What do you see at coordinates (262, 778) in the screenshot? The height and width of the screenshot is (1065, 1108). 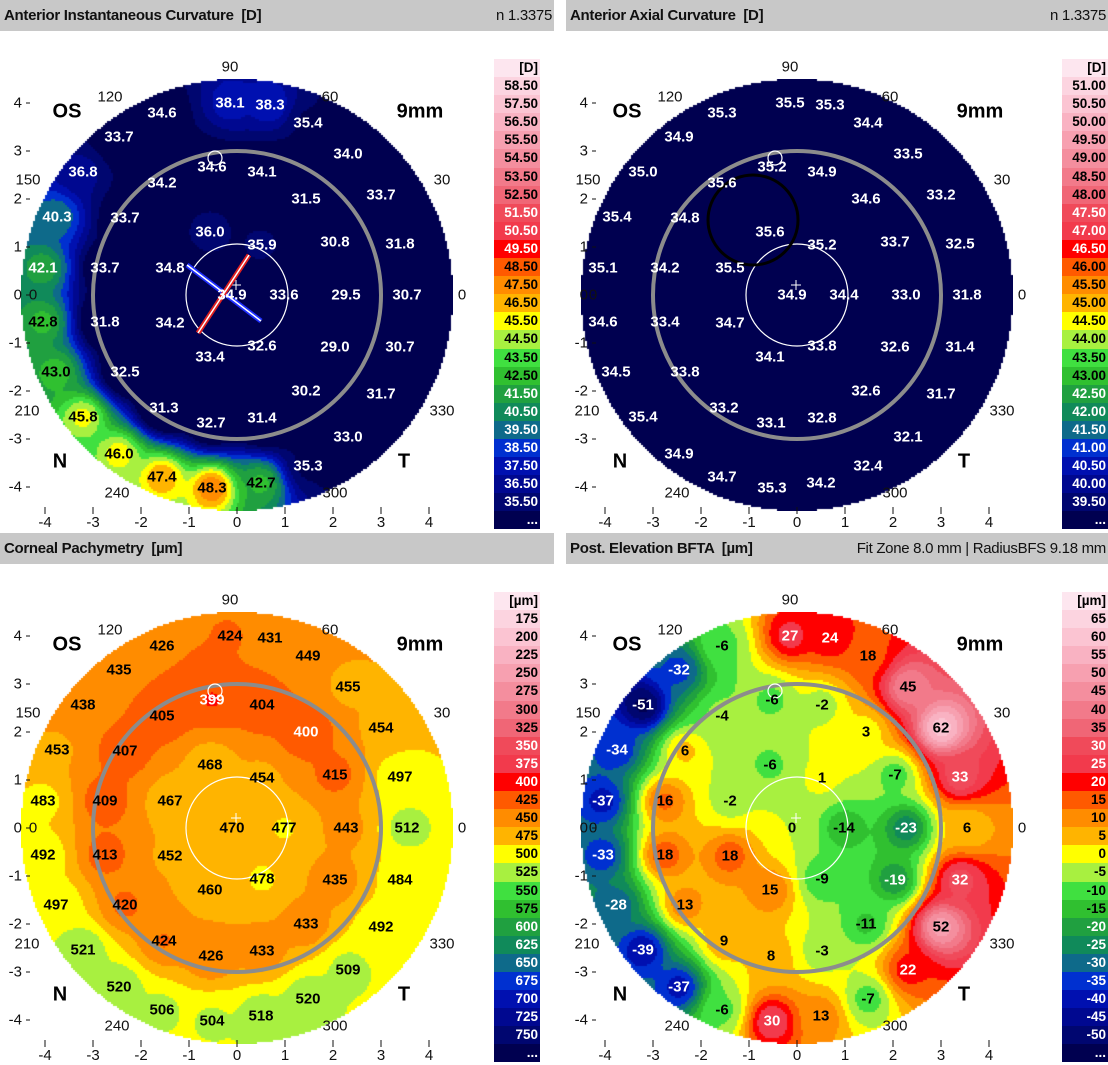 I see `map-value: 454` at bounding box center [262, 778].